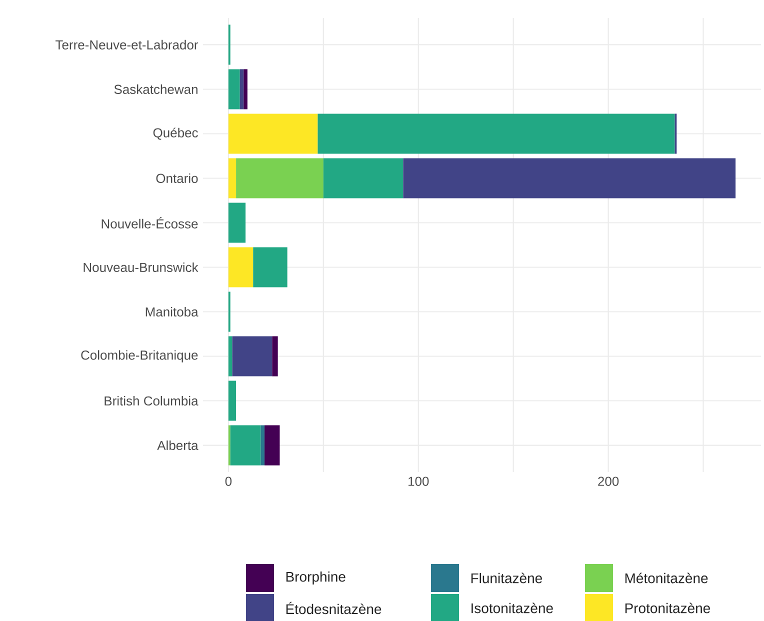 This screenshot has height=621, width=764. What do you see at coordinates (150, 222) in the screenshot?
I see `y-tick-label: Nouvelle-Écosse` at bounding box center [150, 222].